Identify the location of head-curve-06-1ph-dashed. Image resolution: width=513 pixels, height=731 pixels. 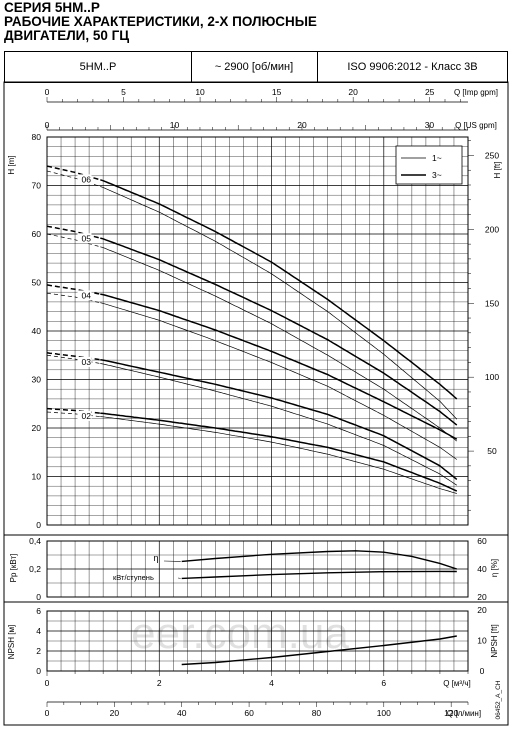
(73, 178).